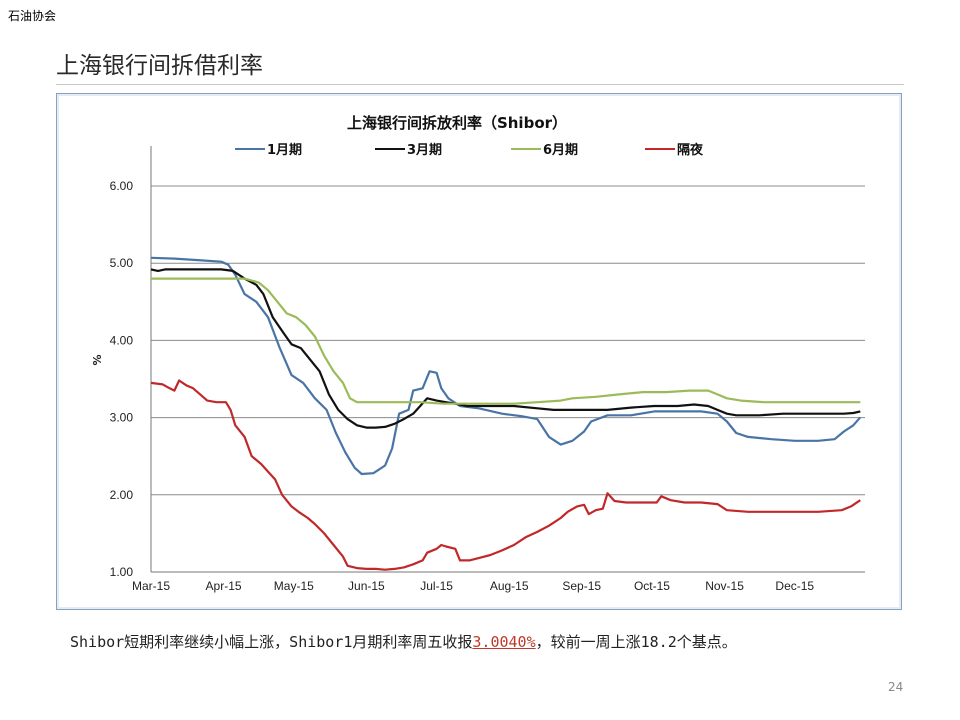 This screenshot has width=960, height=720. I want to click on y-tick-label-0: 1.00, so click(122, 572).